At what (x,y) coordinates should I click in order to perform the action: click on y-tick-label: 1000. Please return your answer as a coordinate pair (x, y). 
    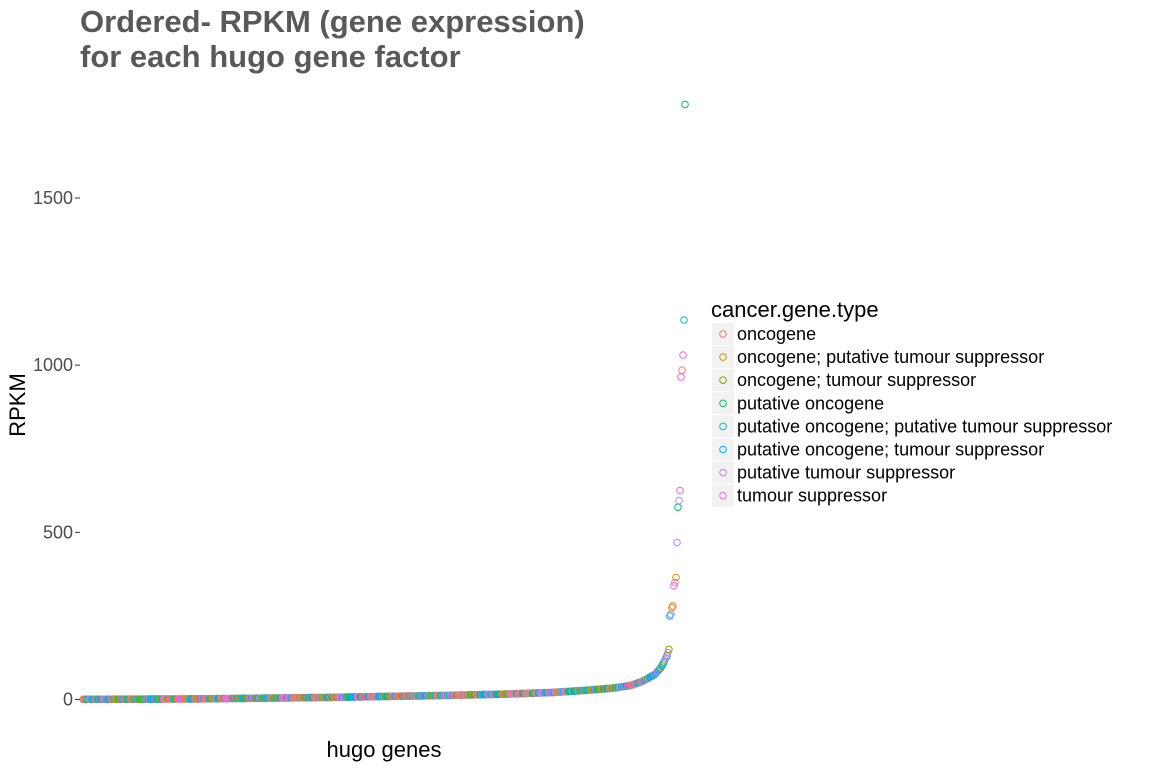
    Looking at the image, I should click on (53, 365).